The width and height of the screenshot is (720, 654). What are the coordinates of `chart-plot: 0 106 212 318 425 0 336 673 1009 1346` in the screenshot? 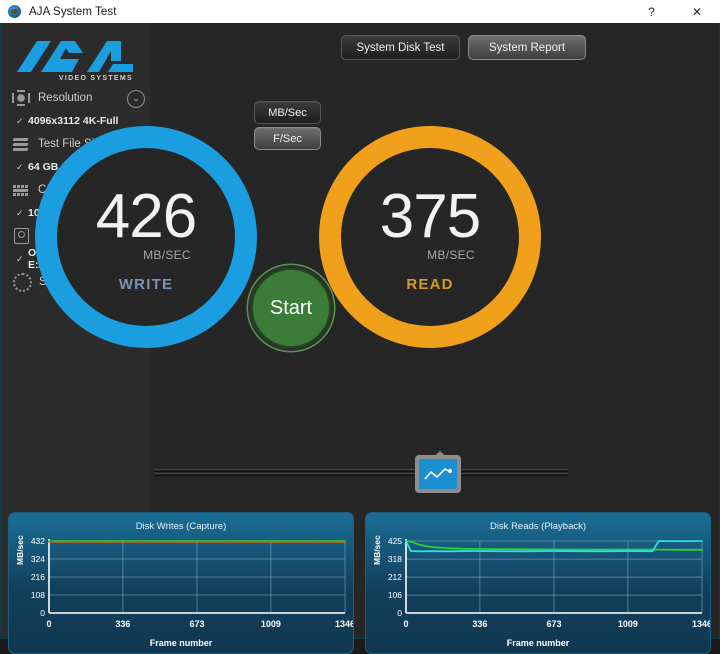 It's located at (549, 582).